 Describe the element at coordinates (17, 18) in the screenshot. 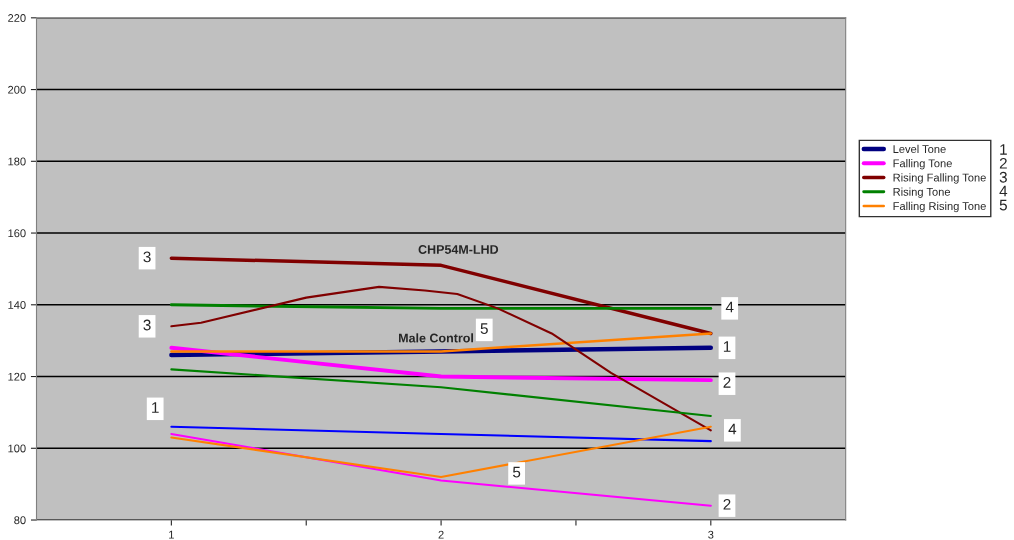

I see `y-tick-label: 220` at that location.